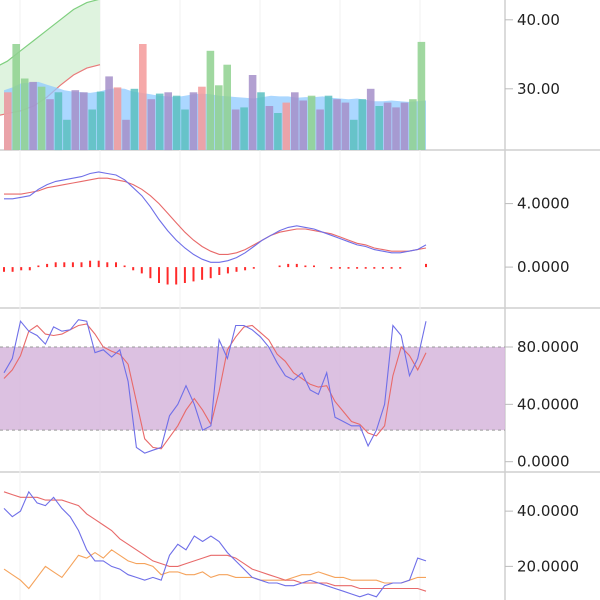 This screenshot has height=600, width=600. I want to click on blue-line, so click(215, 544).